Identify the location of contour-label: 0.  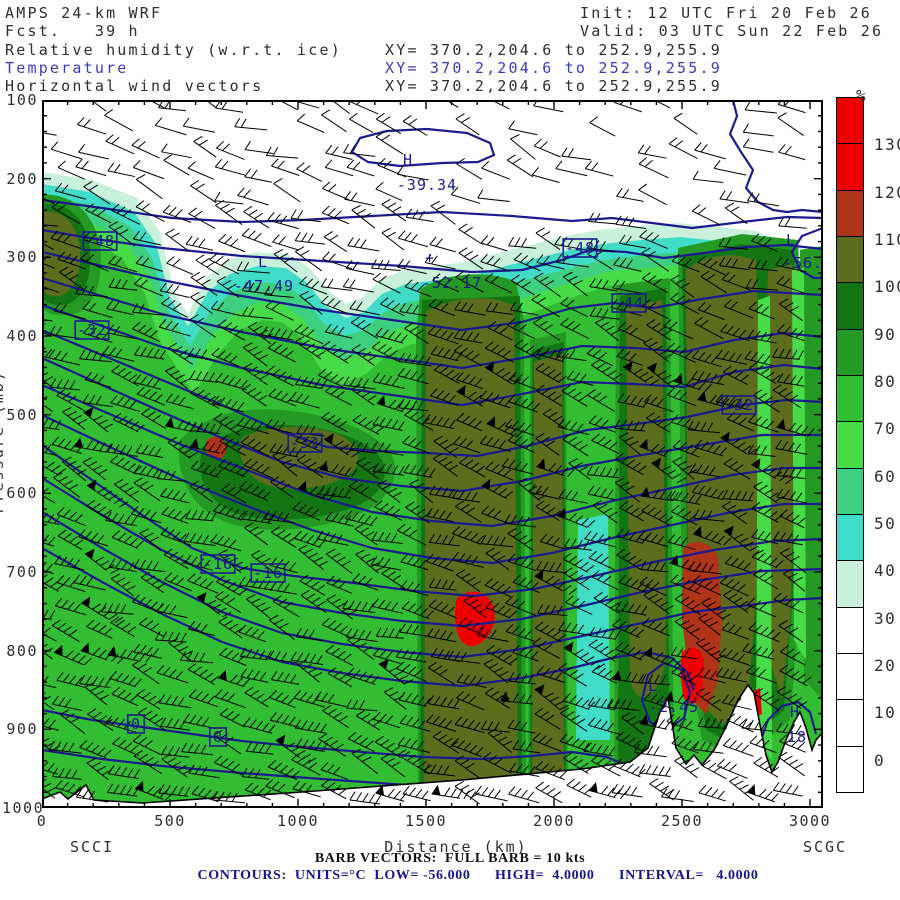
(136, 724).